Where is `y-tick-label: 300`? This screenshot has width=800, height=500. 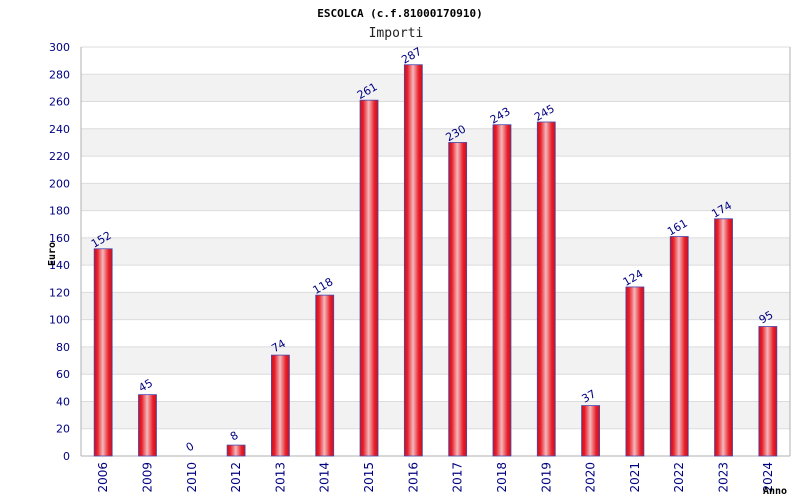 y-tick-label: 300 is located at coordinates (59, 47).